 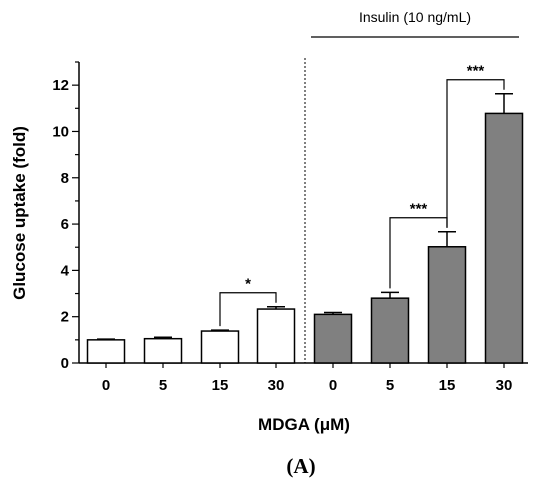 What do you see at coordinates (415, 17) in the screenshot?
I see `insulin-group-label: Insulin (10 ng/mL)` at bounding box center [415, 17].